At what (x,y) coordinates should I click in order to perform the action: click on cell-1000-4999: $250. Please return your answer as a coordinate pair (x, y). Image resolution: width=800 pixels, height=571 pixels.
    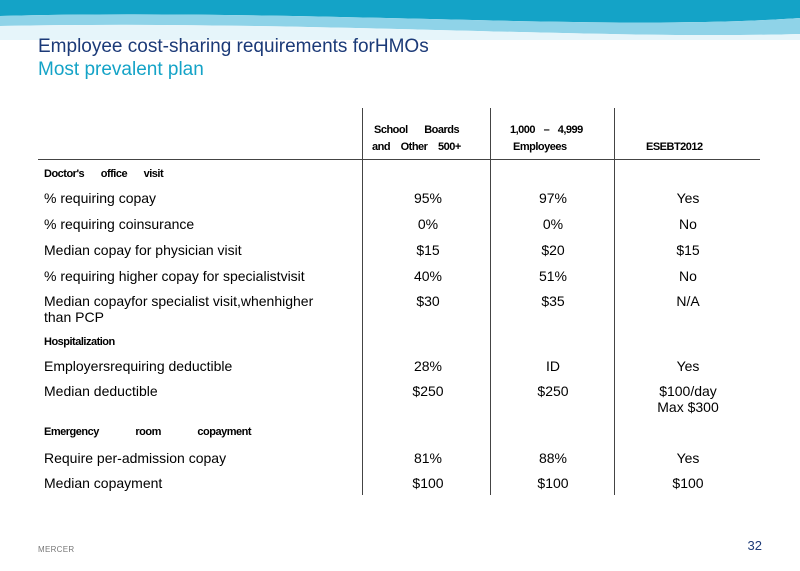
    Looking at the image, I should click on (553, 391).